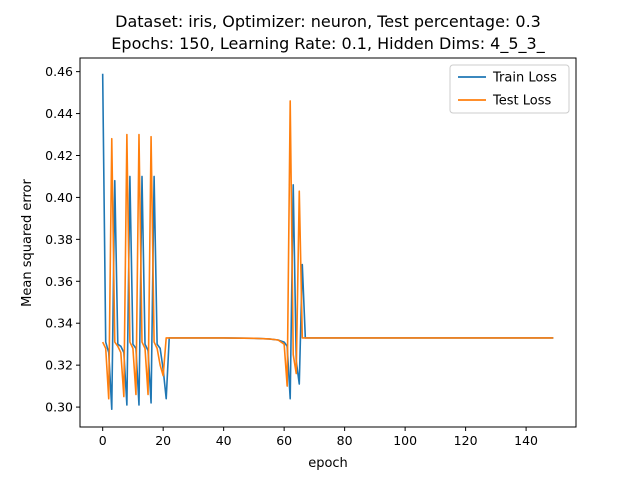  I want to click on x-tick-label: 40, so click(224, 440).